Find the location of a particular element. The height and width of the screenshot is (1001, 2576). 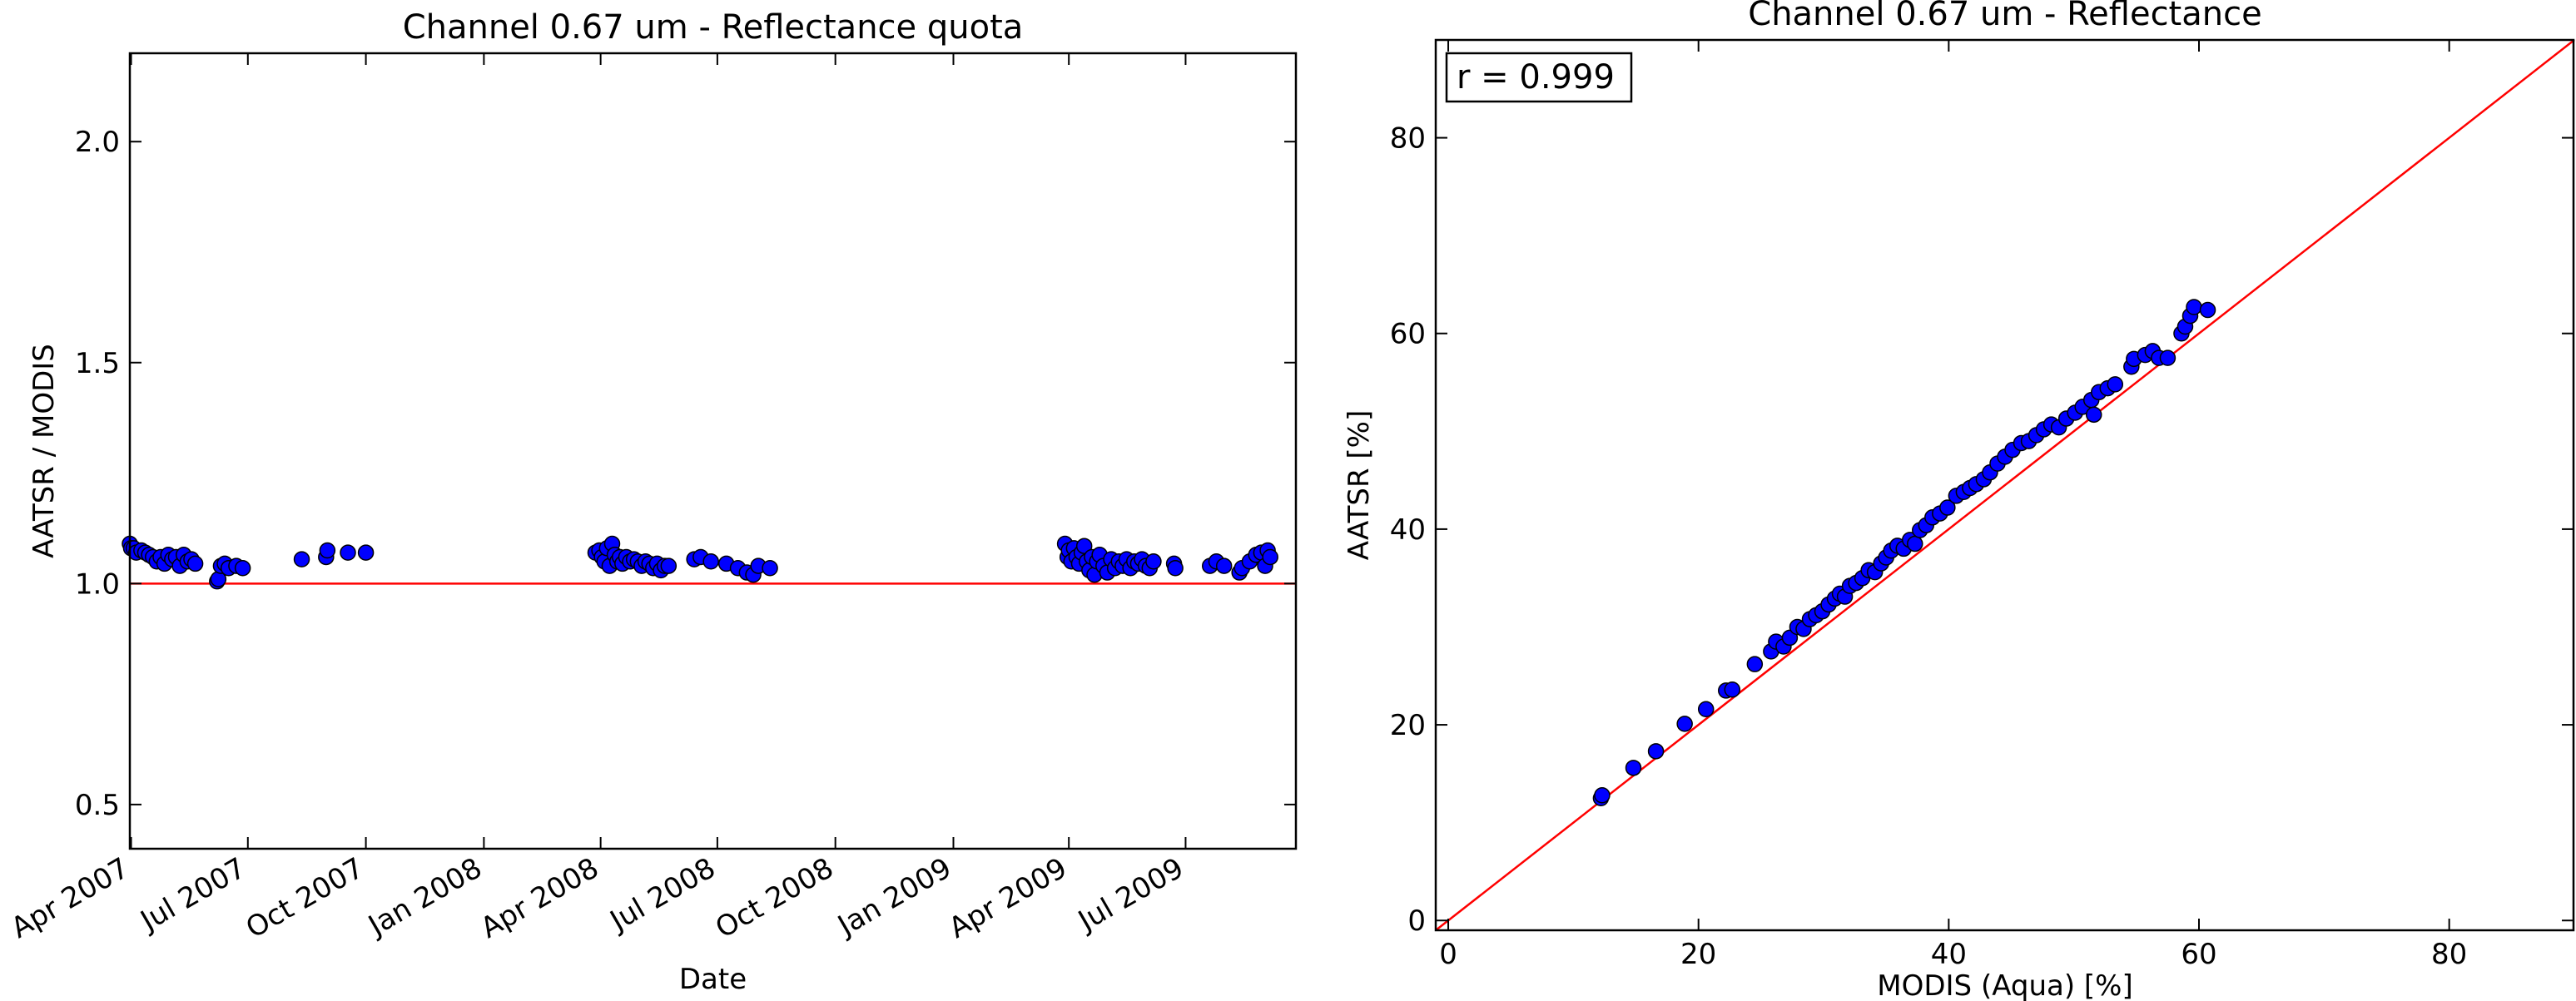

correlation-annotation: r = 0.999 is located at coordinates (1539, 77).